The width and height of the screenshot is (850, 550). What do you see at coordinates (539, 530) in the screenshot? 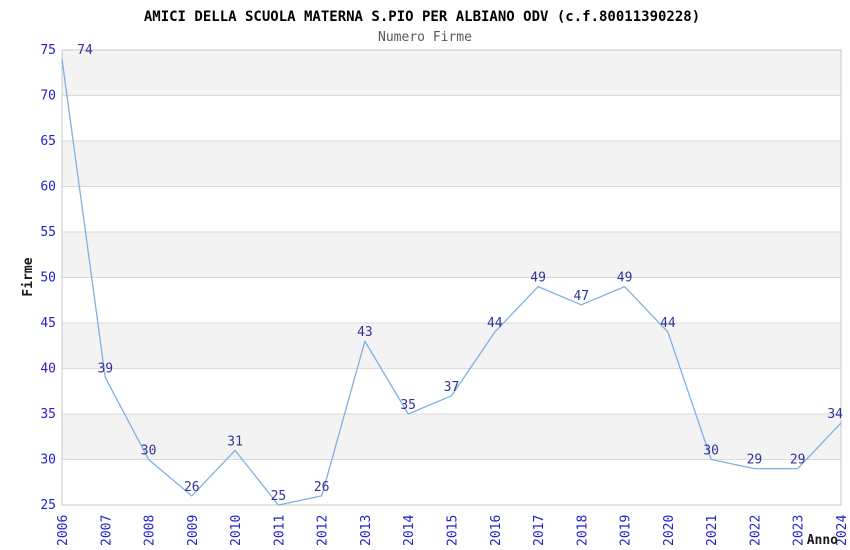
I see `x-tick-label-2017: 2017` at bounding box center [539, 530].